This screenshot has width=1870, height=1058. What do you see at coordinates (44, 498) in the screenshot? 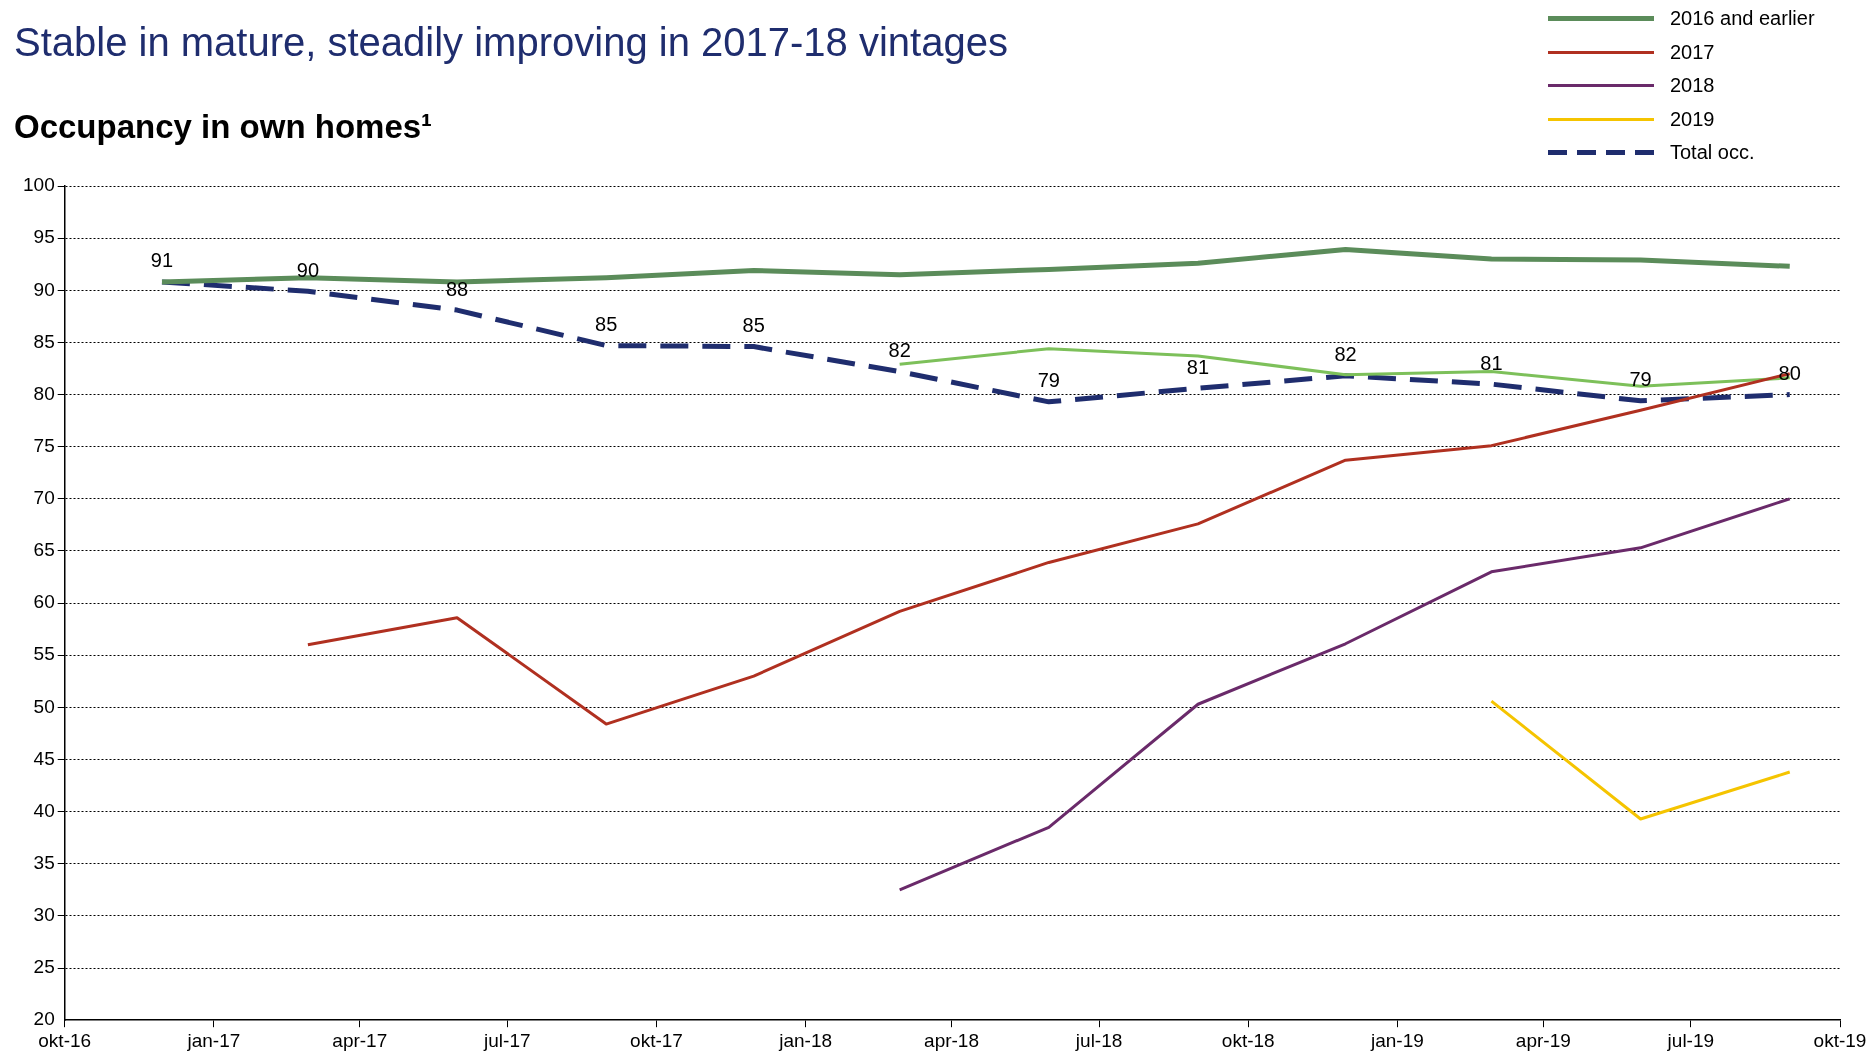
I see `y-tick-label: 70` at bounding box center [44, 498].